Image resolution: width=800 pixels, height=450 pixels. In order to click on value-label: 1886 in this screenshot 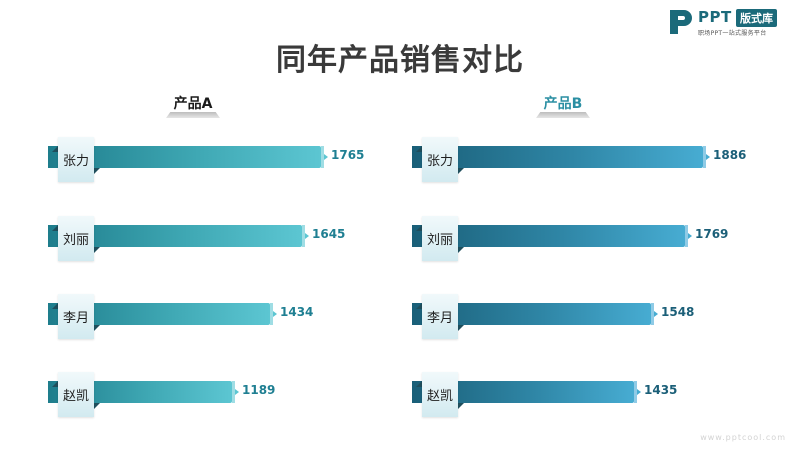, I will do `click(730, 155)`.